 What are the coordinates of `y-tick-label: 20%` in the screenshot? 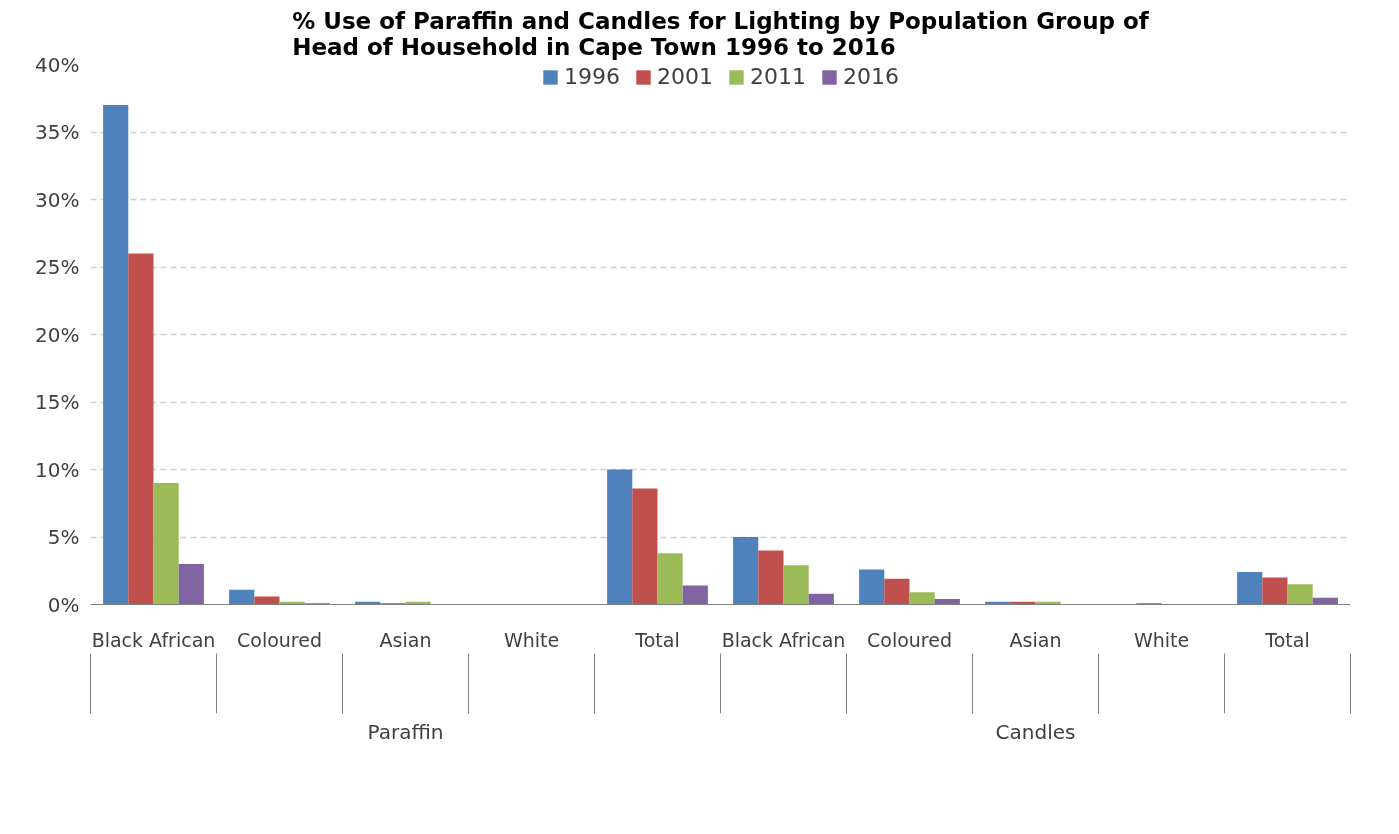 It's located at (57, 334).